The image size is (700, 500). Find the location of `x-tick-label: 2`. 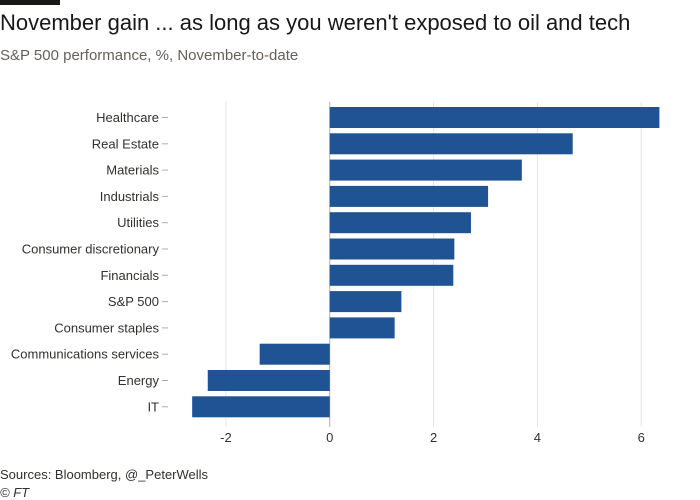

x-tick-label: 2 is located at coordinates (433, 437).